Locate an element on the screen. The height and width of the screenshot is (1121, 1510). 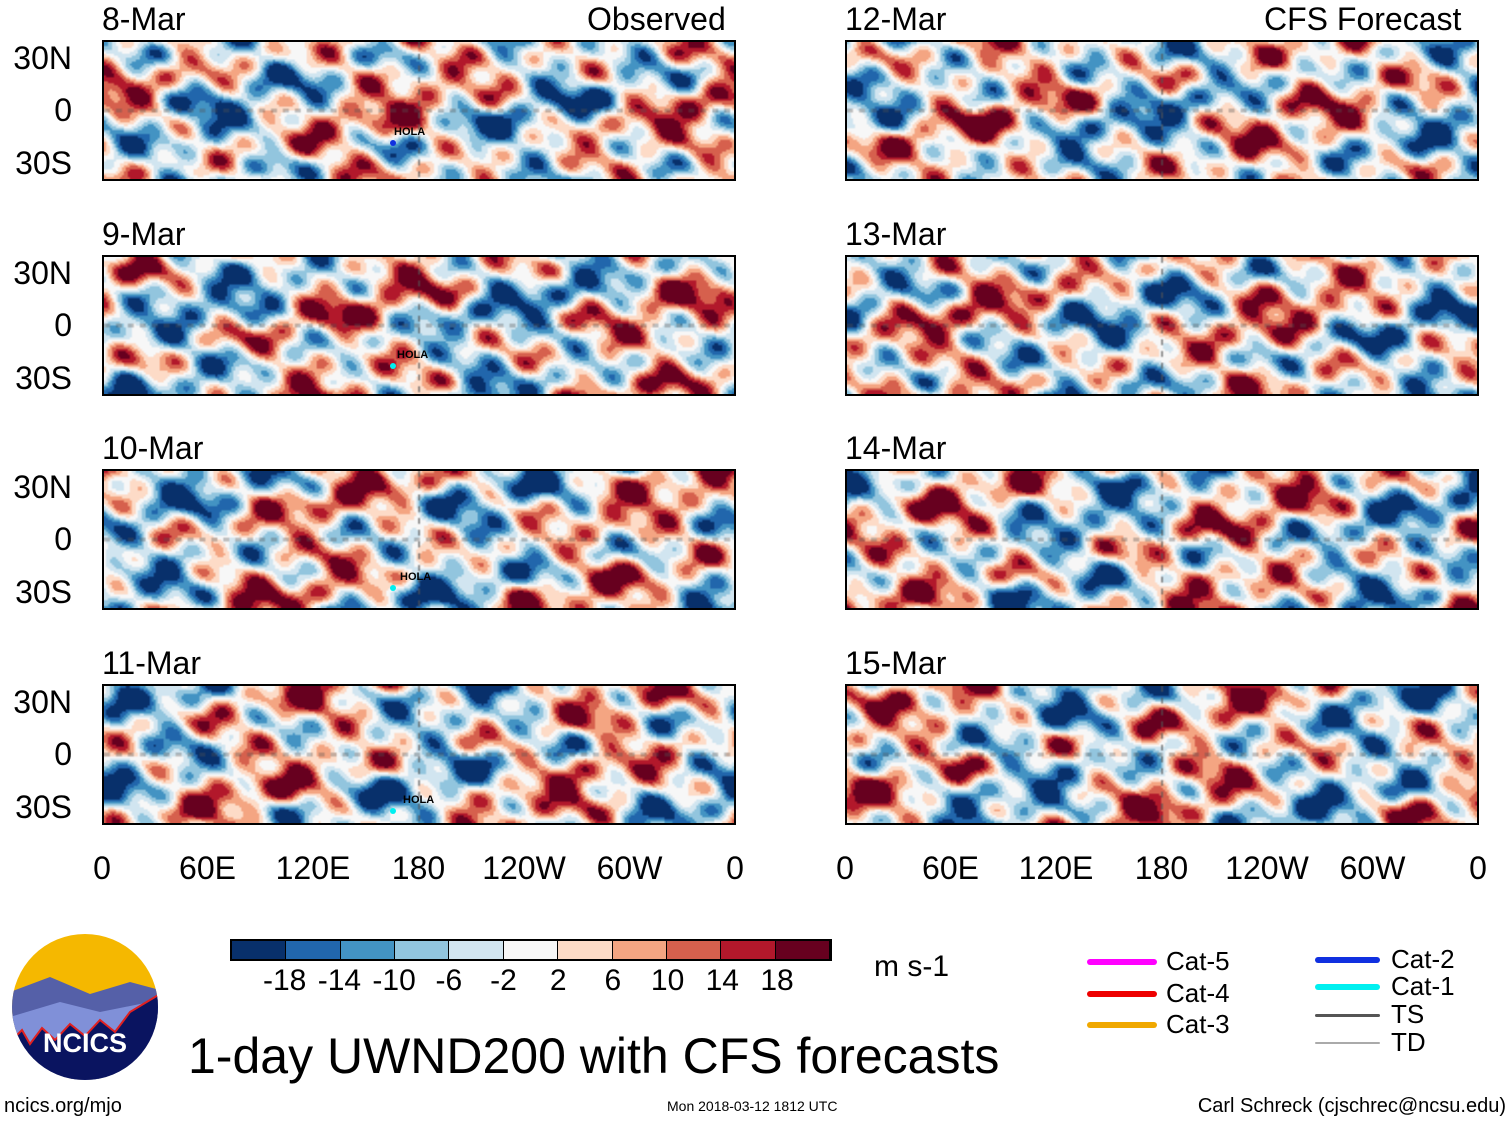
legend-label: TS is located at coordinates (1408, 1014).